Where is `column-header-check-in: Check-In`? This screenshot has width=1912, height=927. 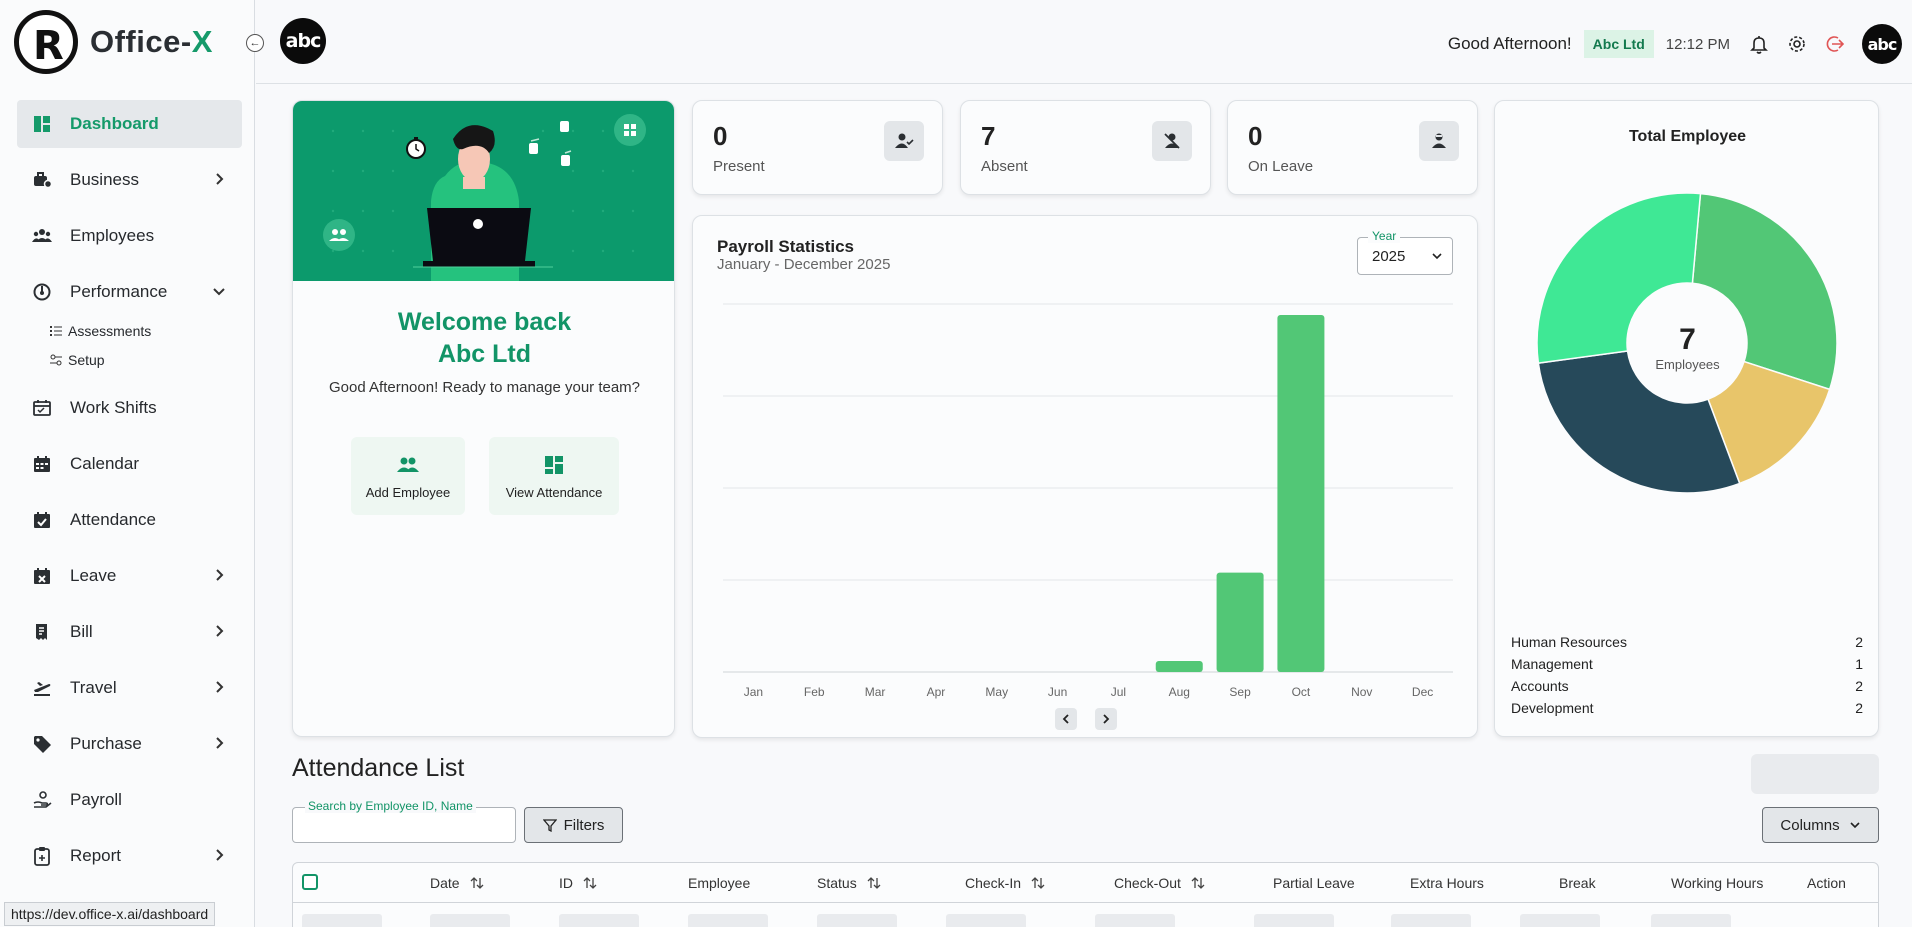 column-header-check-in: Check-In is located at coordinates (1005, 883).